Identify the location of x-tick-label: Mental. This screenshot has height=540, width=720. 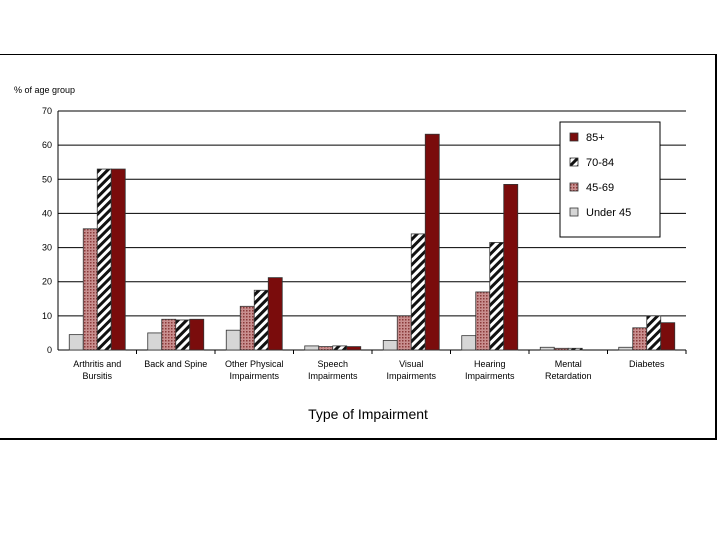
(568, 364).